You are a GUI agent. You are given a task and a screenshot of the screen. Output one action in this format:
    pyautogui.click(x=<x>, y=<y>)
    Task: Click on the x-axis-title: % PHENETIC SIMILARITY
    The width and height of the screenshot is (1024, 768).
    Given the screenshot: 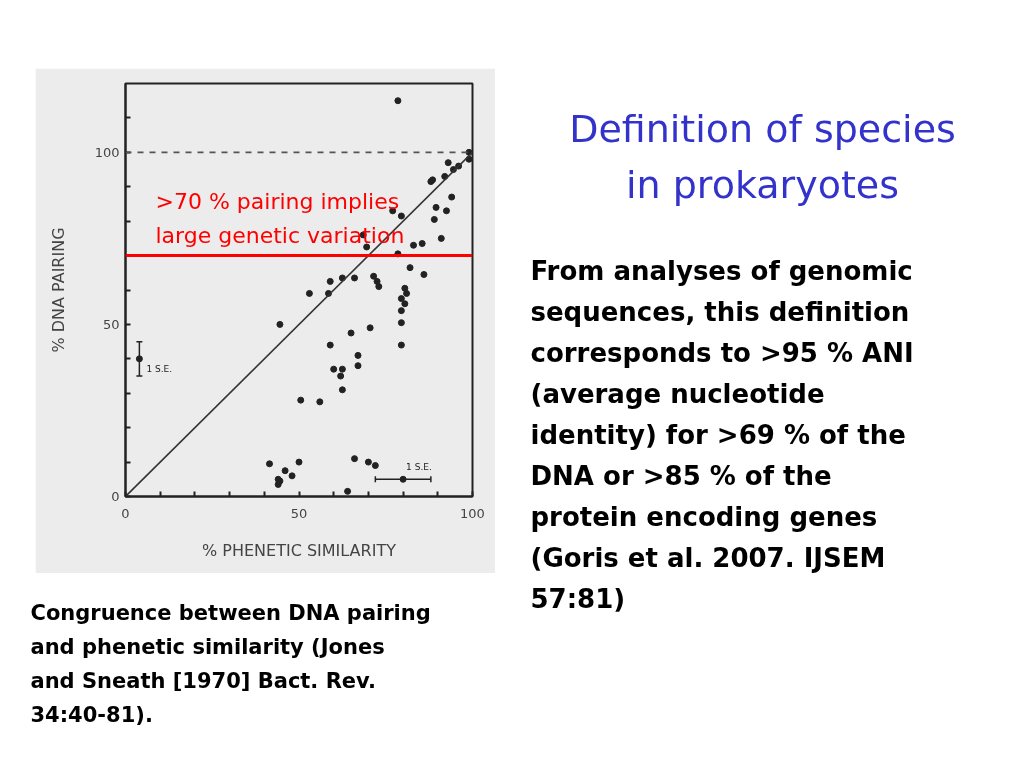 What is the action you would take?
    pyautogui.click(x=299, y=550)
    